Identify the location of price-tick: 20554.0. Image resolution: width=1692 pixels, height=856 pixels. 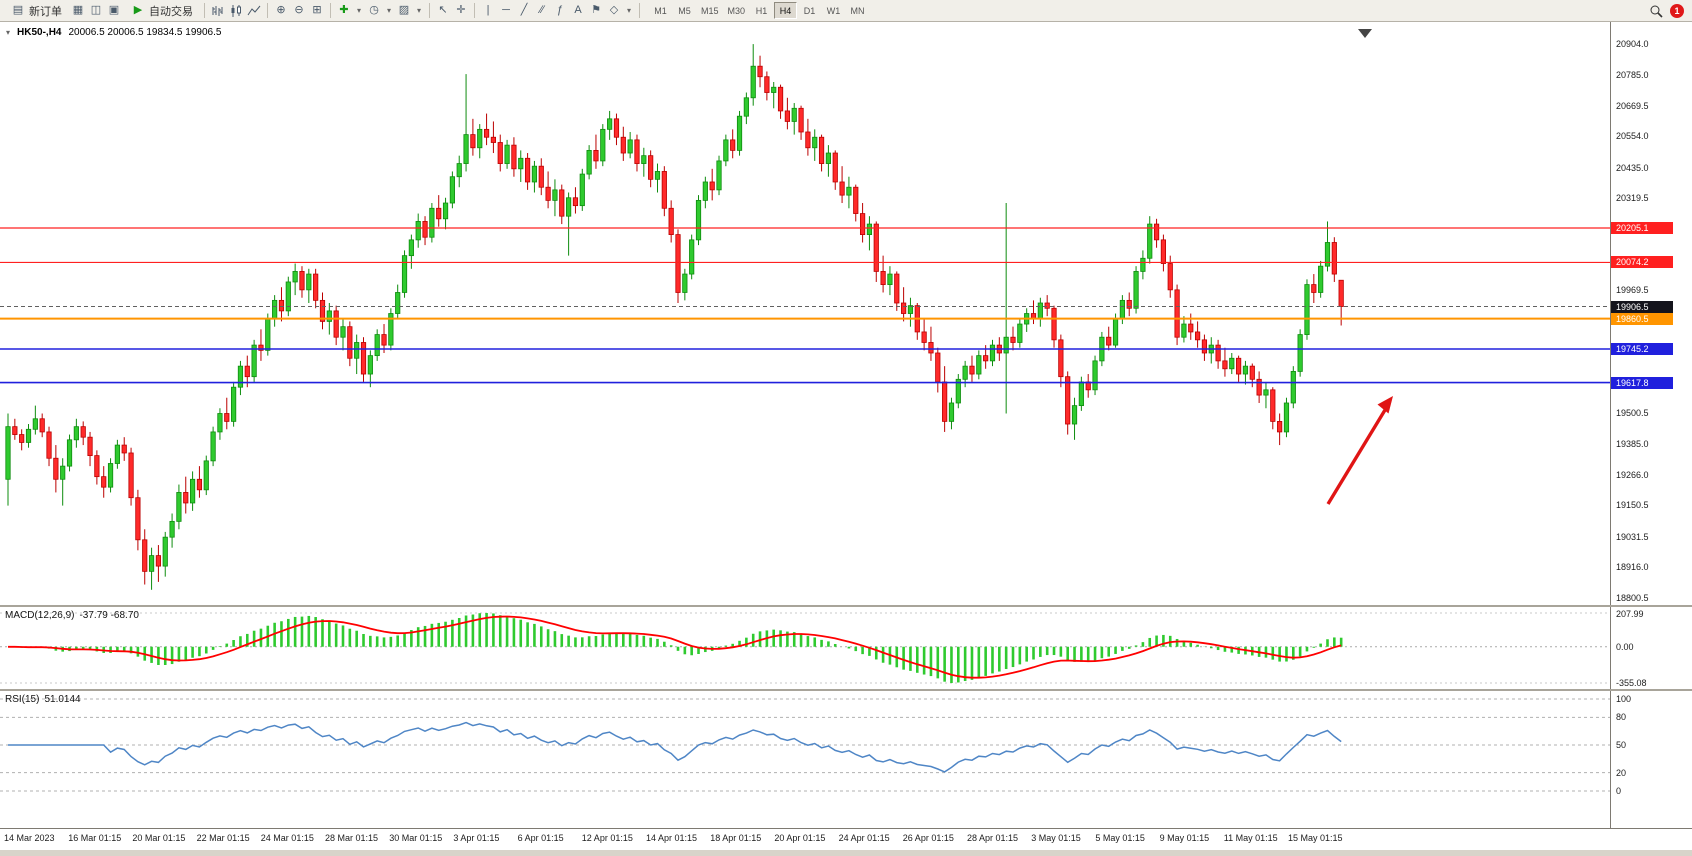
(1632, 136).